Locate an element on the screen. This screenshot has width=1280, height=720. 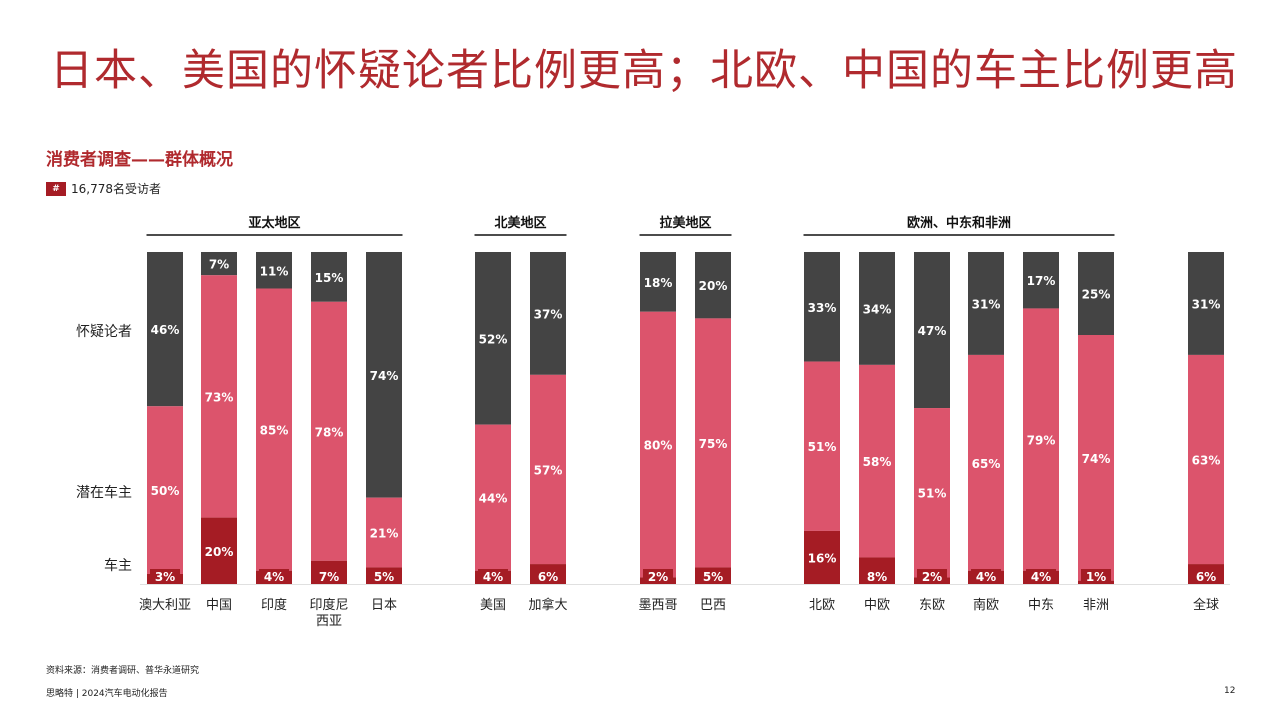
data-label-skeptic: 15% is located at coordinates (329, 278).